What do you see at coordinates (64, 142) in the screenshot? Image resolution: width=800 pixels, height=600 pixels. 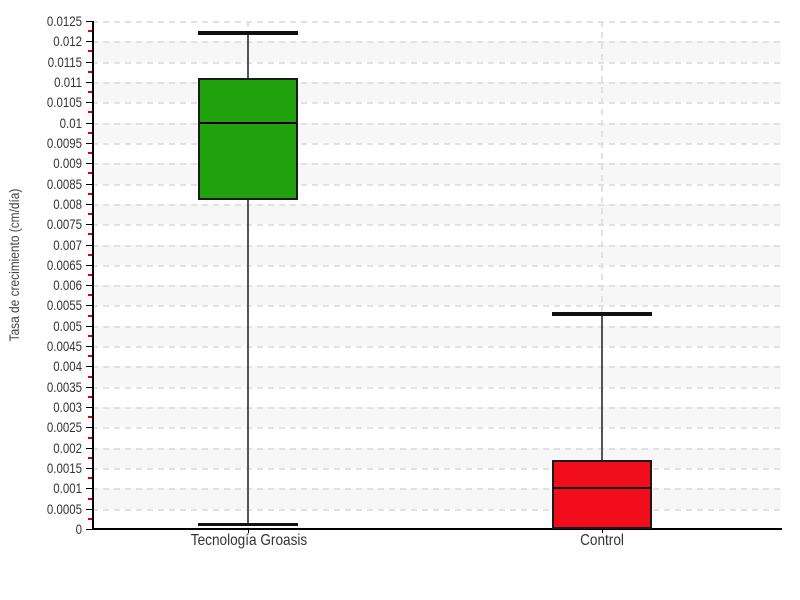 I see `y-tick-label: 0.0095` at bounding box center [64, 142].